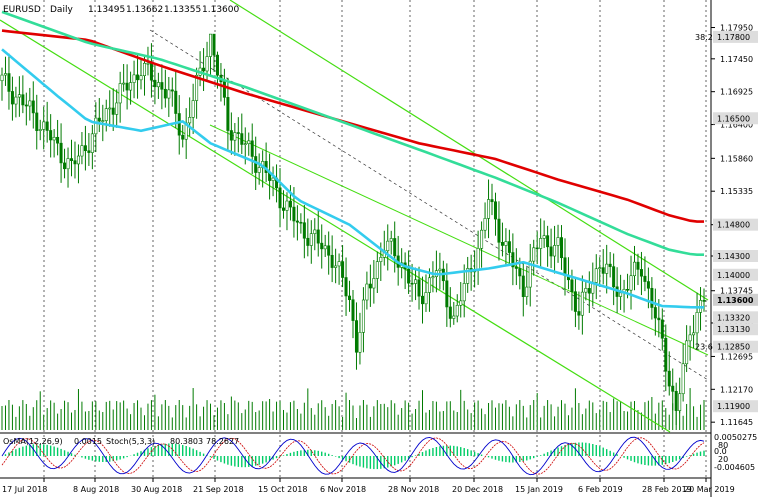  Describe the element at coordinates (220, 10) in the screenshot. I see `header-close: 1.13600` at that location.